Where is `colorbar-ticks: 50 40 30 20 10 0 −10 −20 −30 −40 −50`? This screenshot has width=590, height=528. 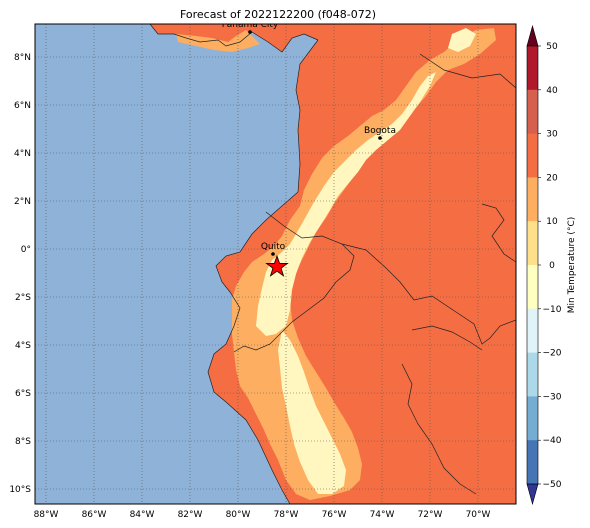 colorbar-ticks: 50 40 30 20 10 0 −10 −20 −30 −40 −50 is located at coordinates (550, 266).